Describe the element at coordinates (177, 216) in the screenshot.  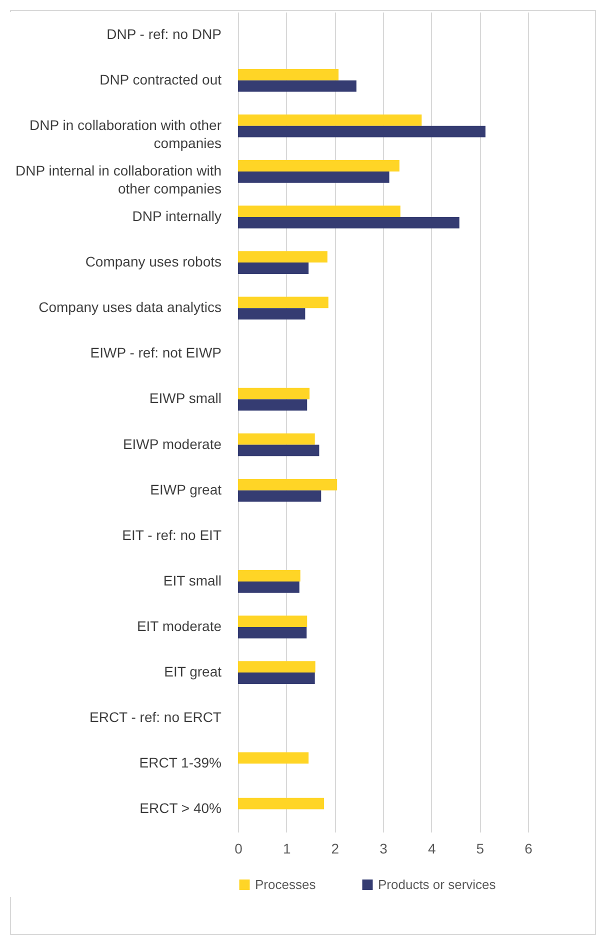
I see `y-tick-label: DNP internally` at that location.